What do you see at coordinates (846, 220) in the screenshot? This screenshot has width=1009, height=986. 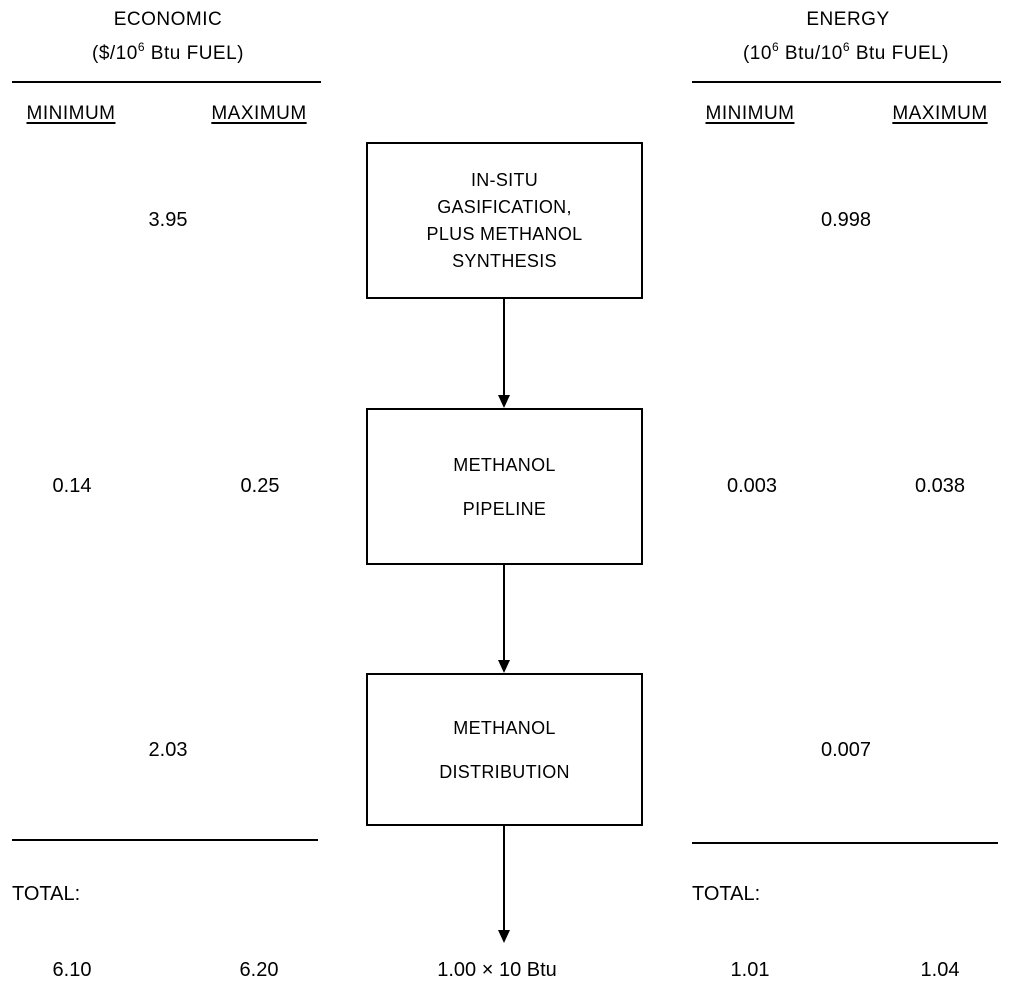 I see `energy-stage1-value: 0.998` at bounding box center [846, 220].